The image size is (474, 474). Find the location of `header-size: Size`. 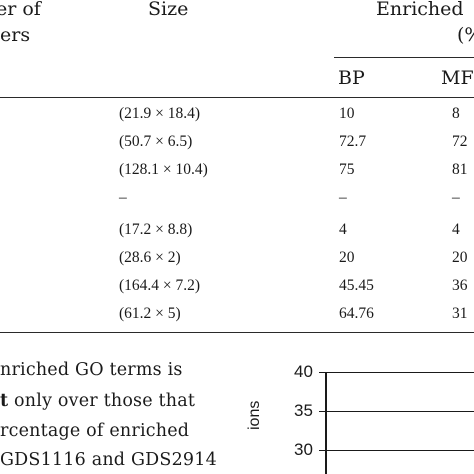

header-size: Size is located at coordinates (168, 10).